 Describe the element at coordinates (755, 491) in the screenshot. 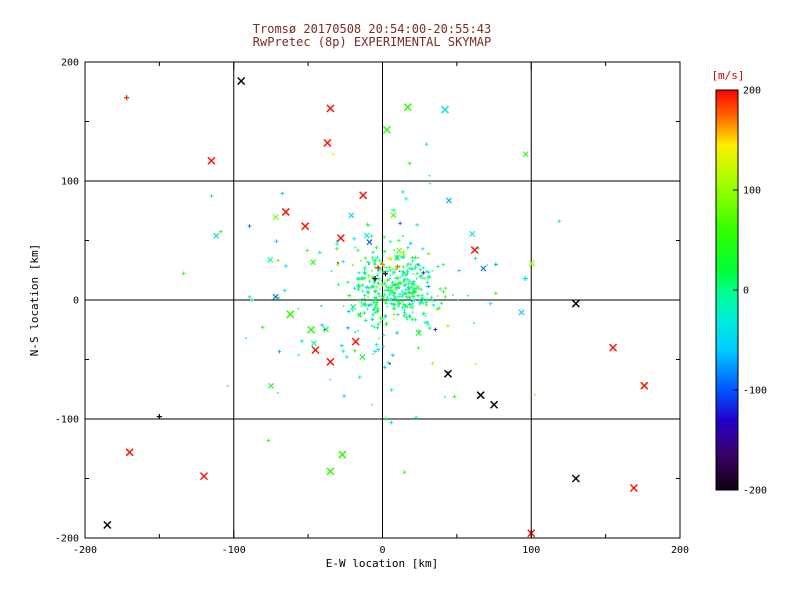

I see `colorbar-tick-label: -200` at that location.